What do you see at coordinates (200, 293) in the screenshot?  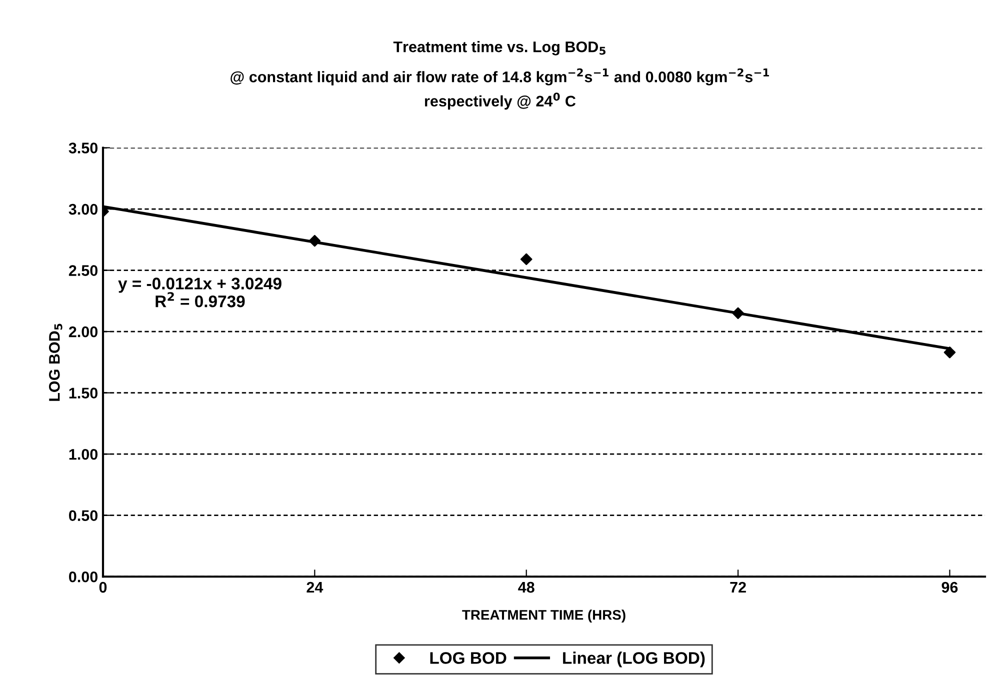 I see `annotation: y = -0.0121x + 3.0249 R$^{2}$ = 0.9739` at bounding box center [200, 293].